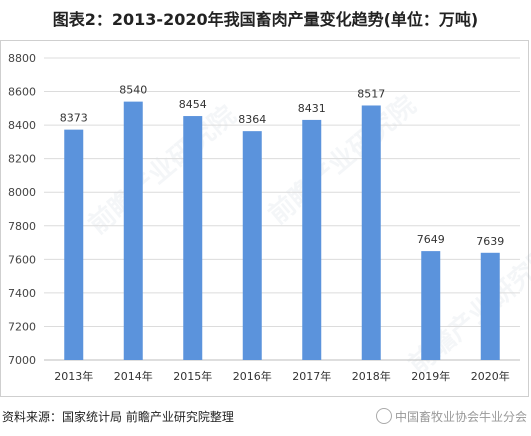 This screenshot has height=436, width=531. Describe the element at coordinates (431, 239) in the screenshot. I see `data-label: 7649` at that location.